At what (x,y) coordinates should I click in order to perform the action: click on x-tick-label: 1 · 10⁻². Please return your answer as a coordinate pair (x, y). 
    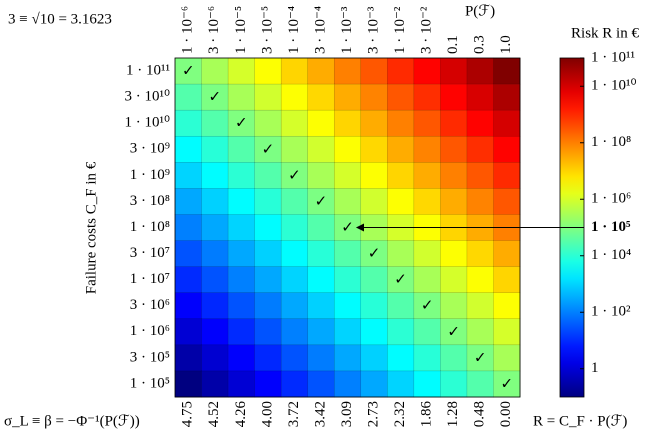
    Looking at the image, I should click on (400, 30).